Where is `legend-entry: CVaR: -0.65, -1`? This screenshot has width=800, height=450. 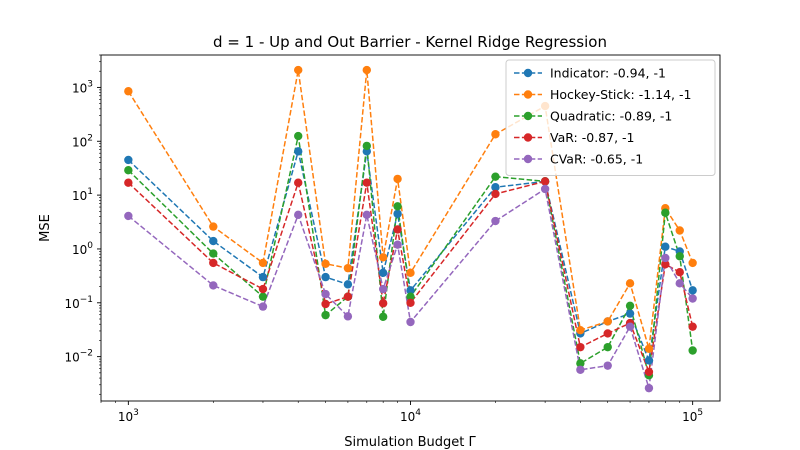
legend-entry: CVaR: -0.65, -1 is located at coordinates (596, 159).